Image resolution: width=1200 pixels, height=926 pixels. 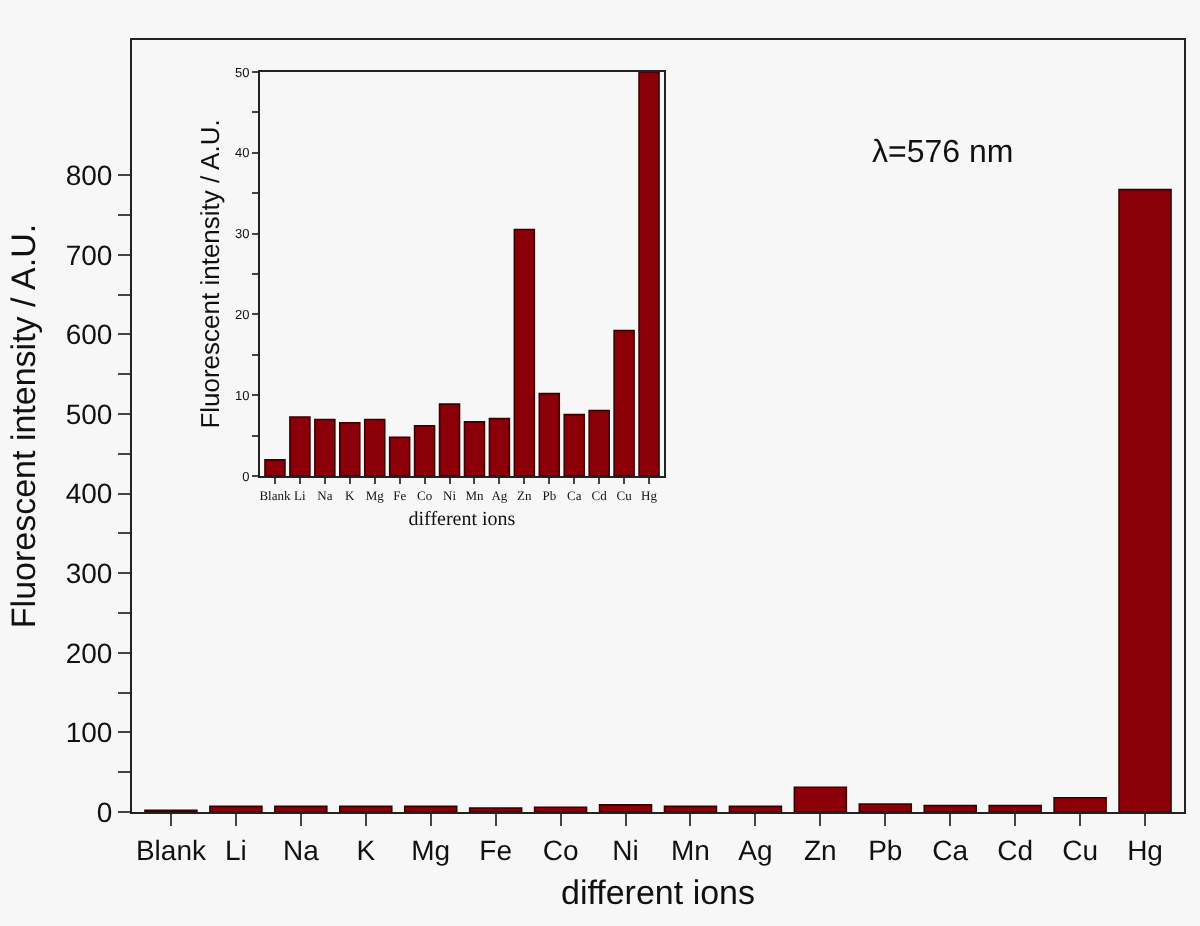 I want to click on x-tick-label: Li, so click(x=235, y=849).